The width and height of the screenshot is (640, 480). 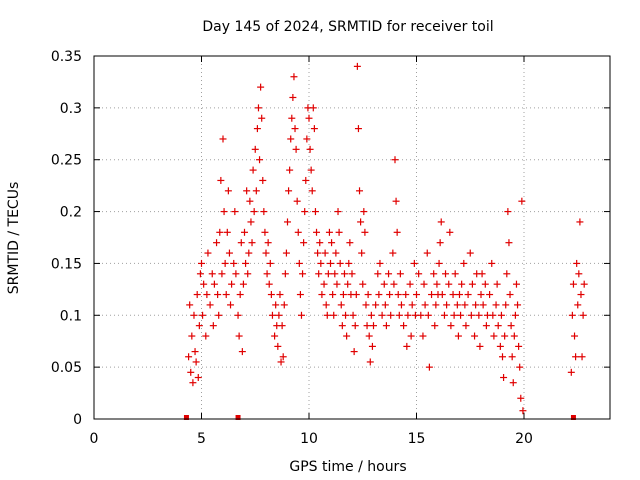 What do you see at coordinates (201, 439) in the screenshot?
I see `x-tick-label: 5` at bounding box center [201, 439].